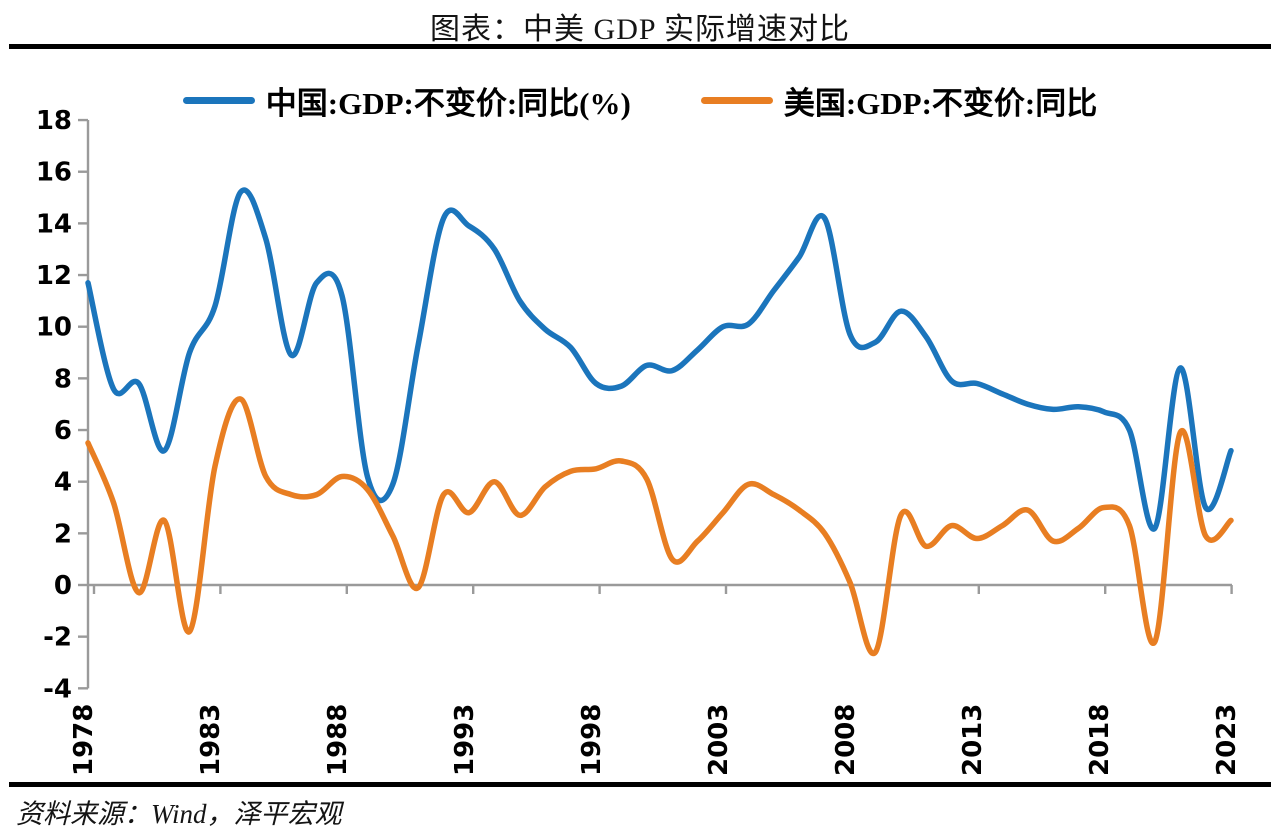 This screenshot has width=1280, height=840. Describe the element at coordinates (1227, 740) in the screenshot. I see `x-tick-label: 2023` at that location.